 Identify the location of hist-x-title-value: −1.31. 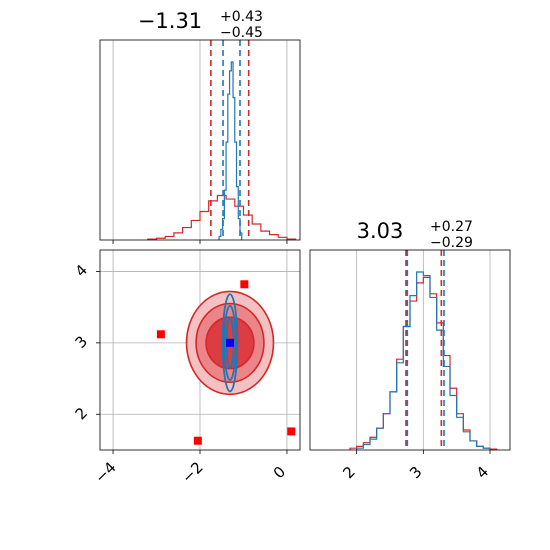
(170, 21).